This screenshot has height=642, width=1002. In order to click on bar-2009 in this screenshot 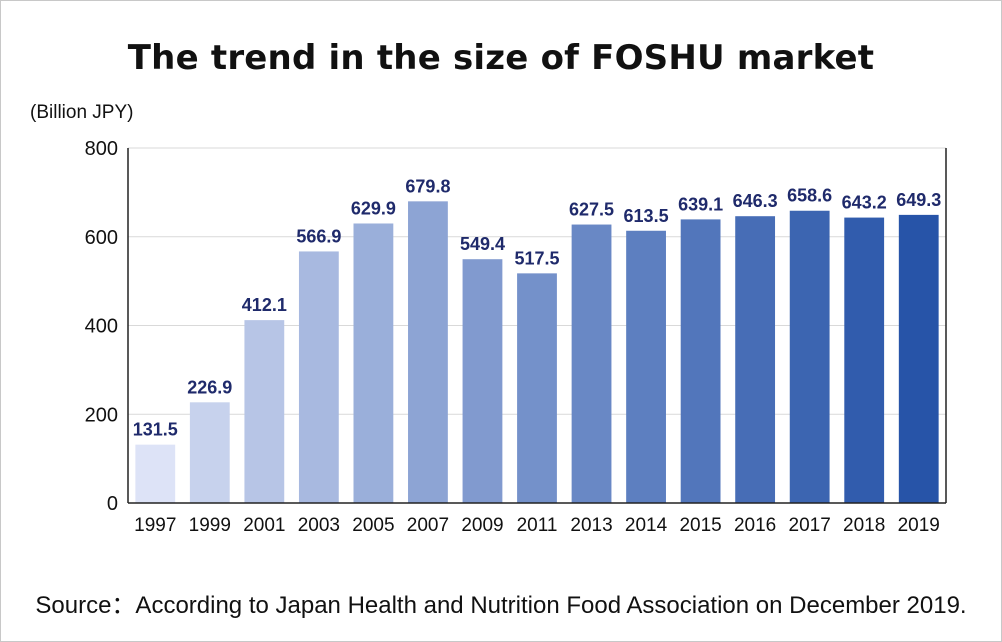, I will do `click(482, 381)`.